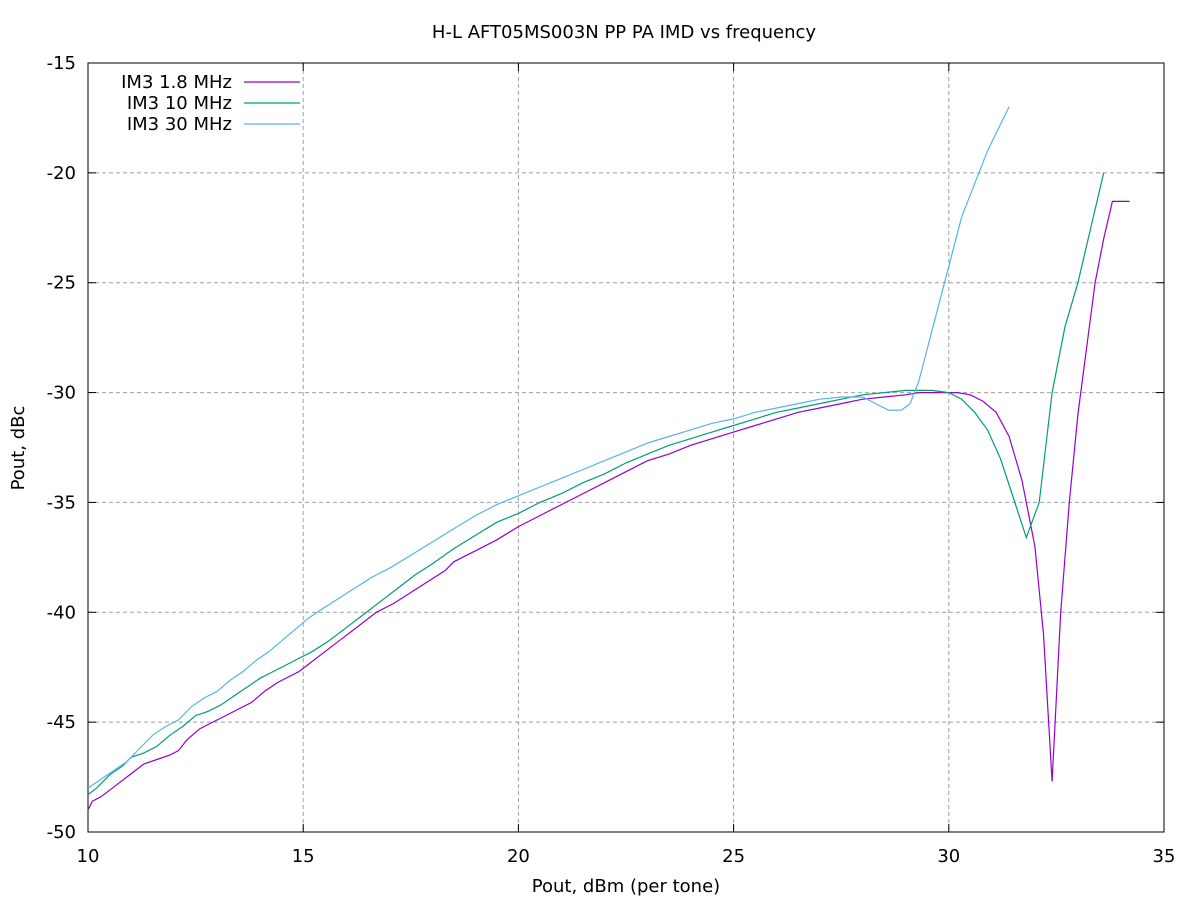 Image resolution: width=1200 pixels, height=900 pixels. I want to click on y-tick-label: -40, so click(61, 612).